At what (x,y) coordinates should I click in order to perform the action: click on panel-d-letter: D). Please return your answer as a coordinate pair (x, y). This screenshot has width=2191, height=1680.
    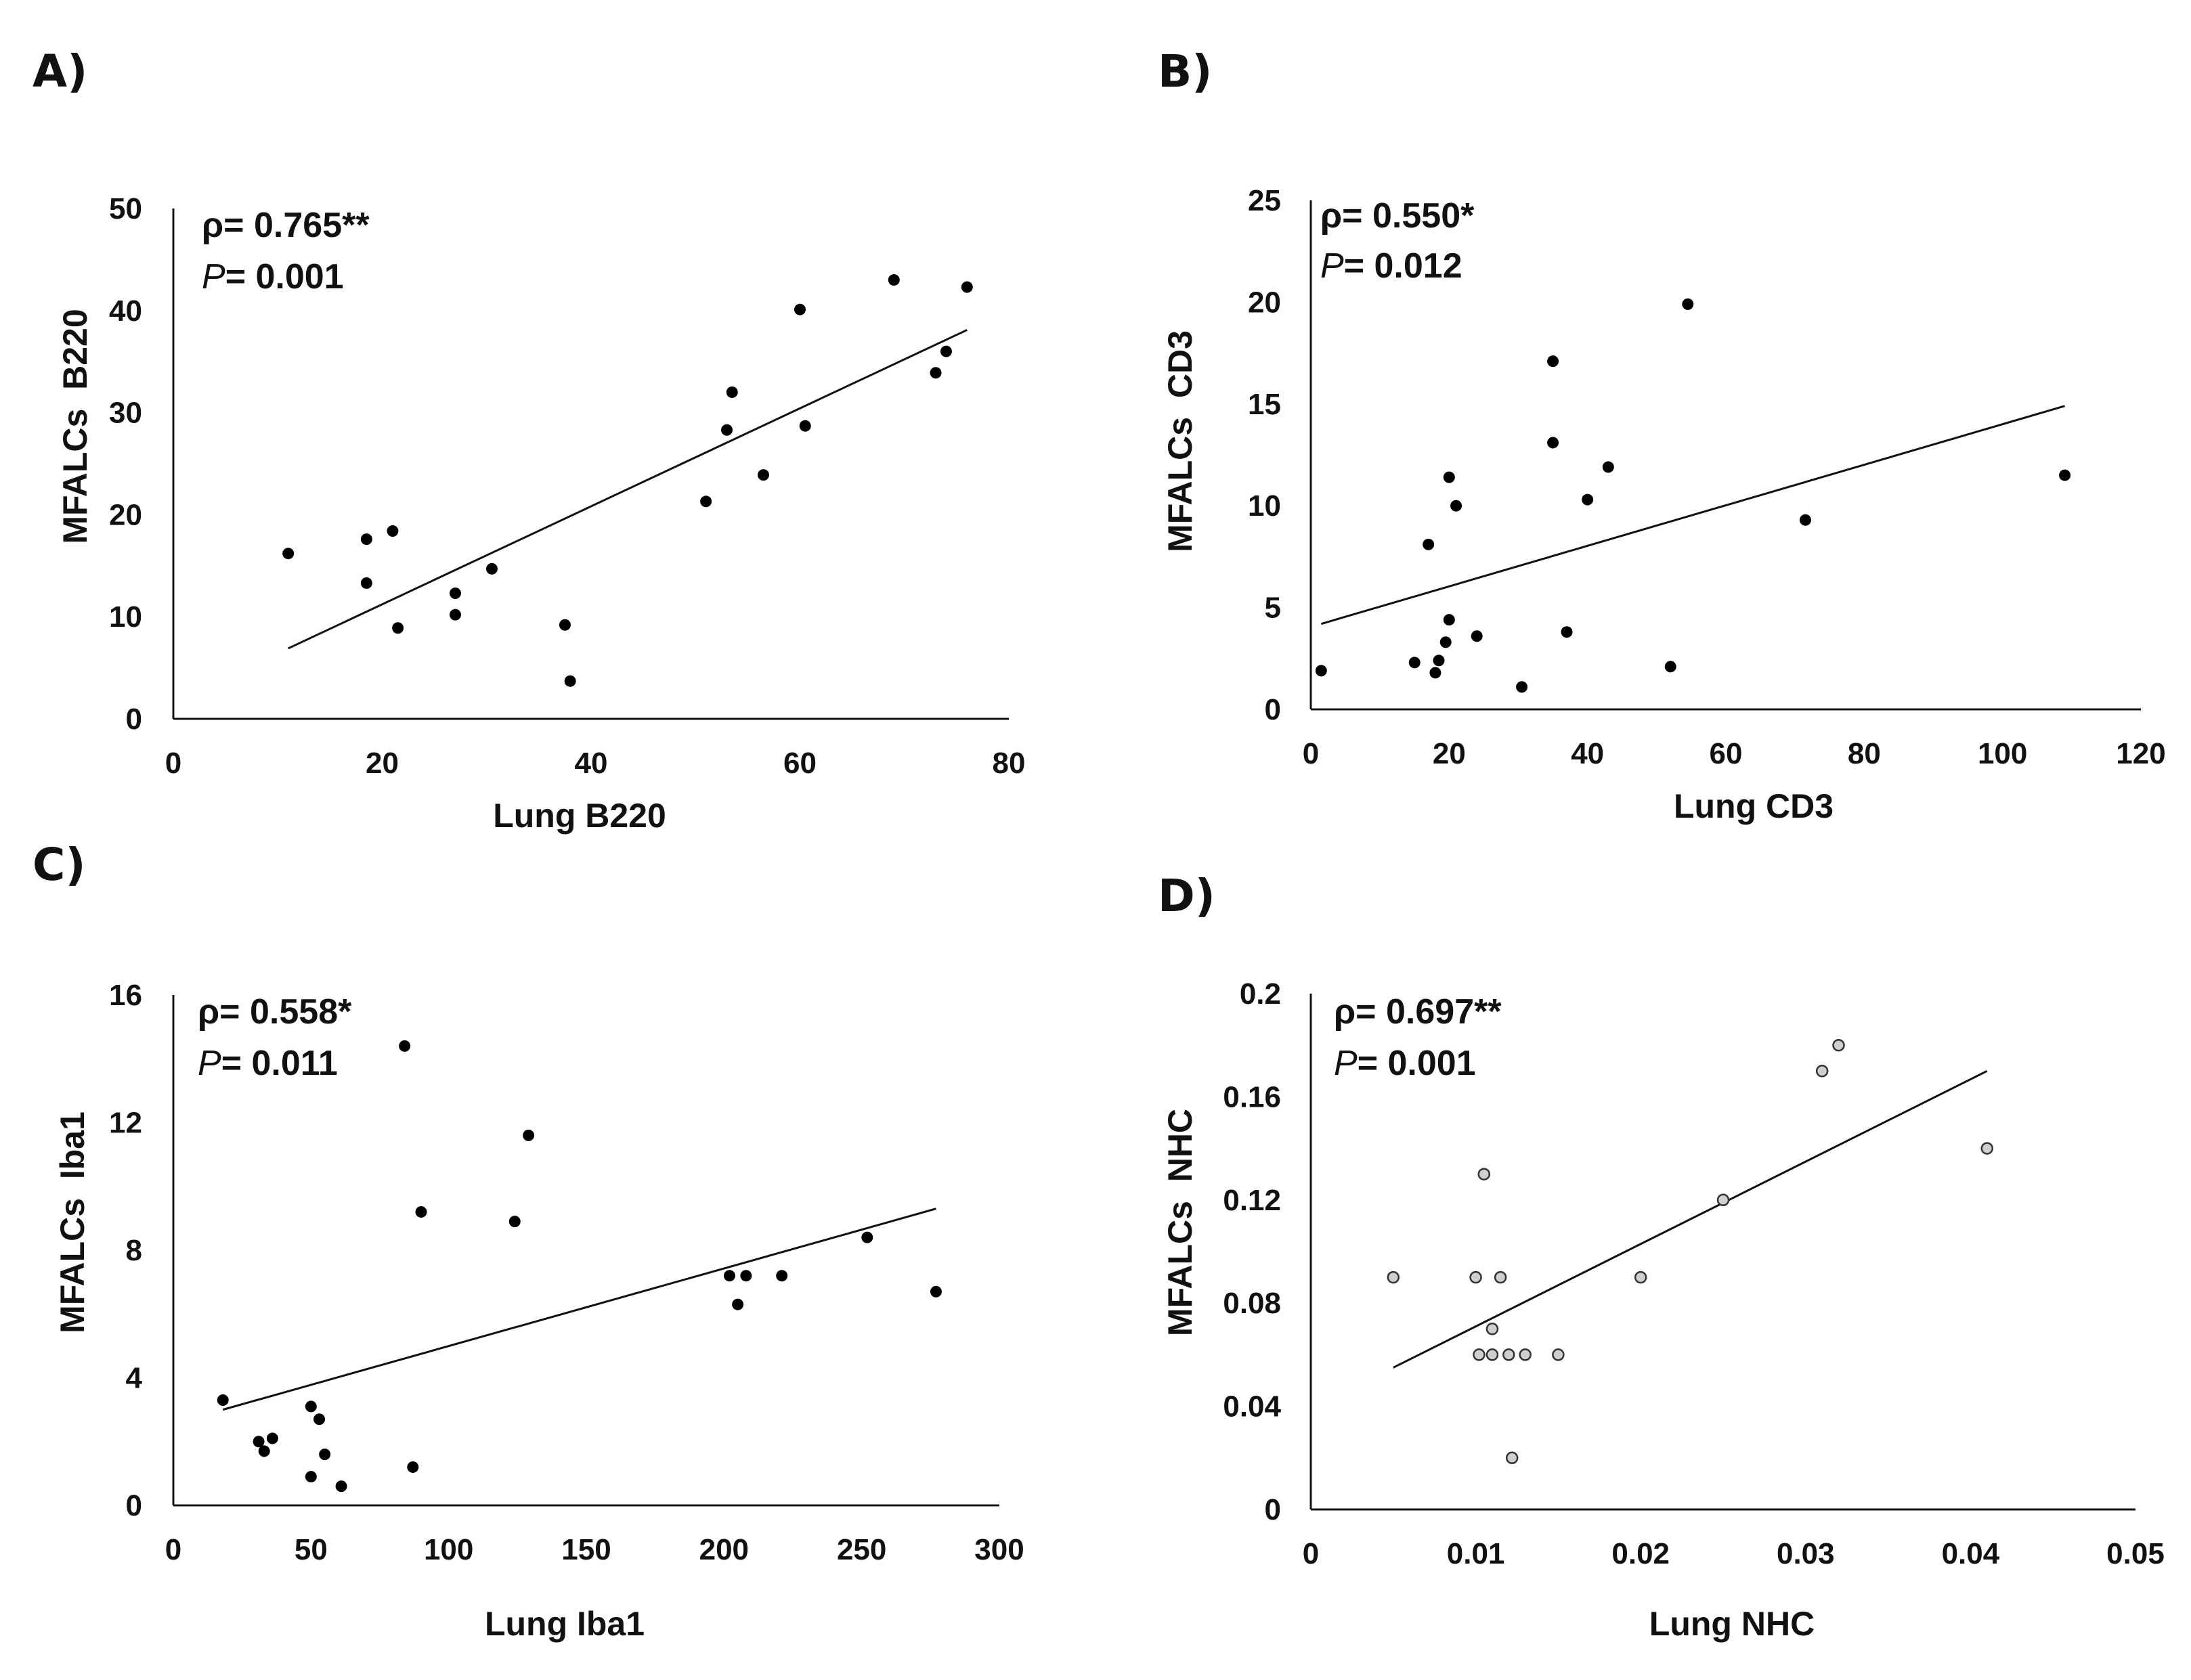
    Looking at the image, I should click on (1186, 896).